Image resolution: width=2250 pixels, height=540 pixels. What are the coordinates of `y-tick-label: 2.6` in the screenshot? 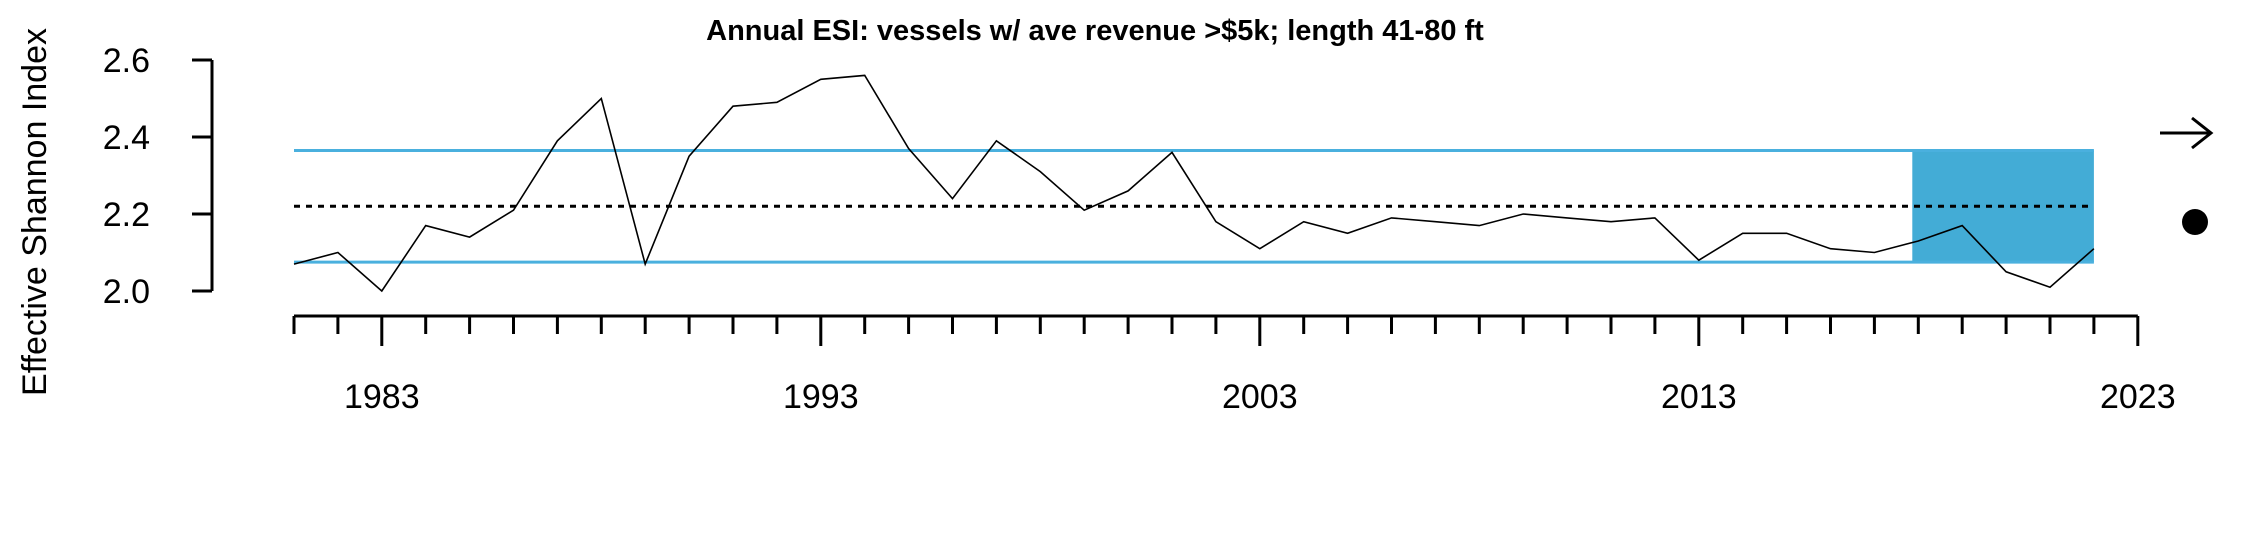 It's located at (126, 61).